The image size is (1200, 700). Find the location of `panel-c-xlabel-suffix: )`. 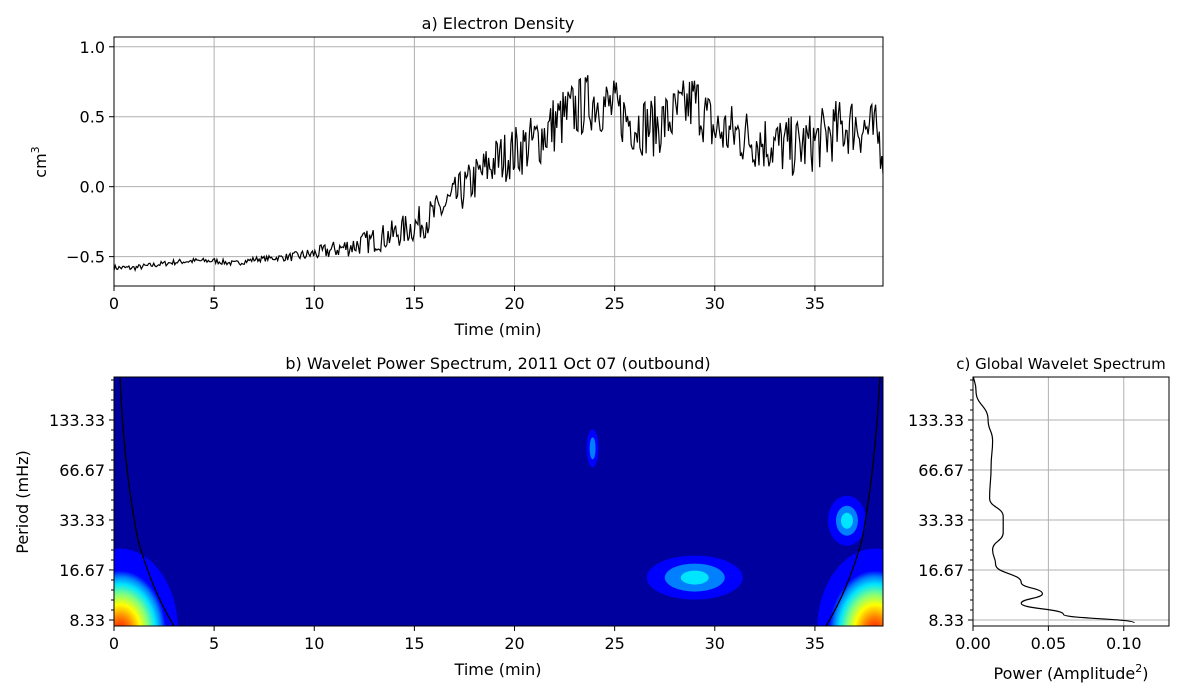

panel-c-xlabel-suffix: ) is located at coordinates (1145, 673).